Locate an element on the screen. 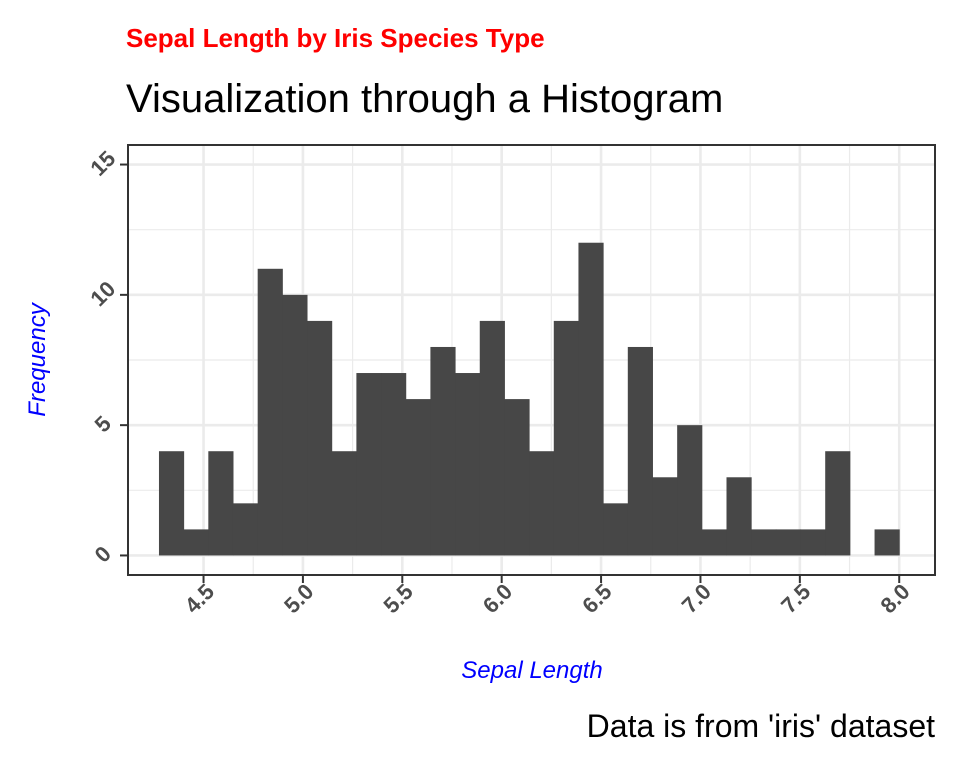 The height and width of the screenshot is (768, 960). y-axis-title: Frequency is located at coordinates (37, 358).